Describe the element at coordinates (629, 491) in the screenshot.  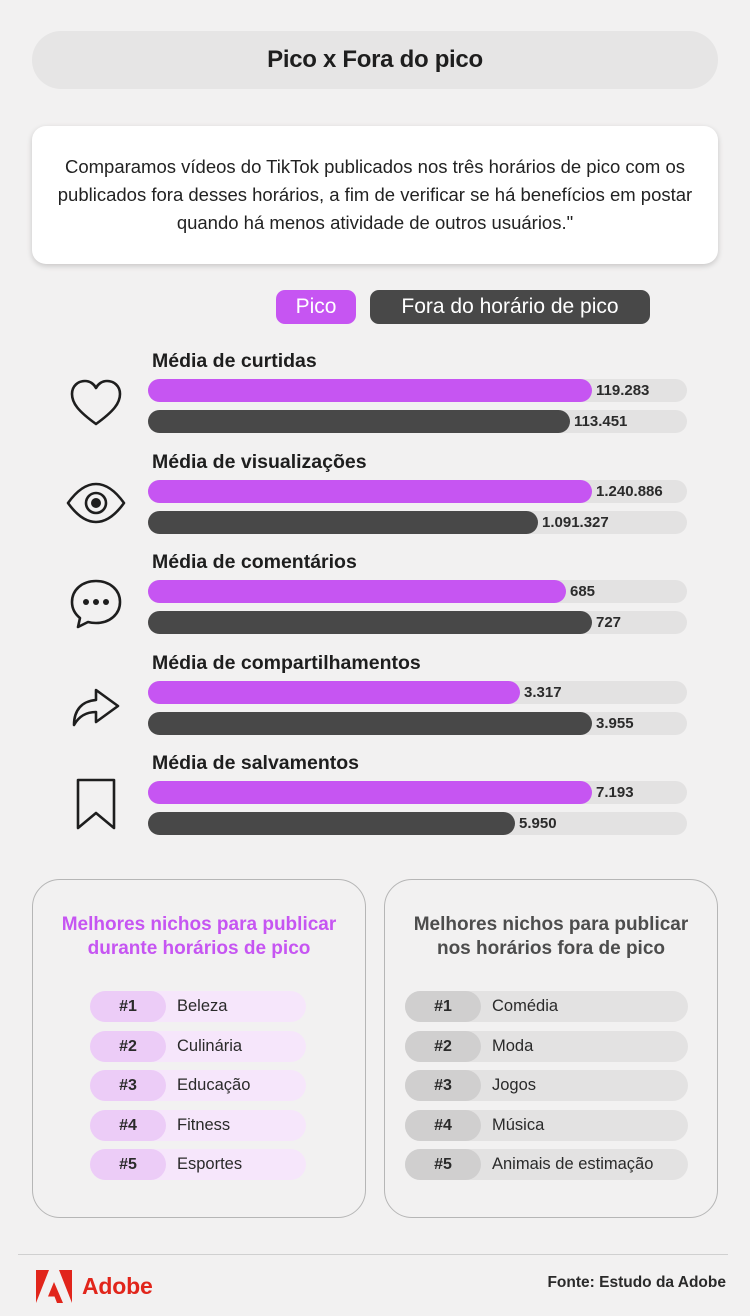
I see `value-label-pico: 1.240.886` at that location.